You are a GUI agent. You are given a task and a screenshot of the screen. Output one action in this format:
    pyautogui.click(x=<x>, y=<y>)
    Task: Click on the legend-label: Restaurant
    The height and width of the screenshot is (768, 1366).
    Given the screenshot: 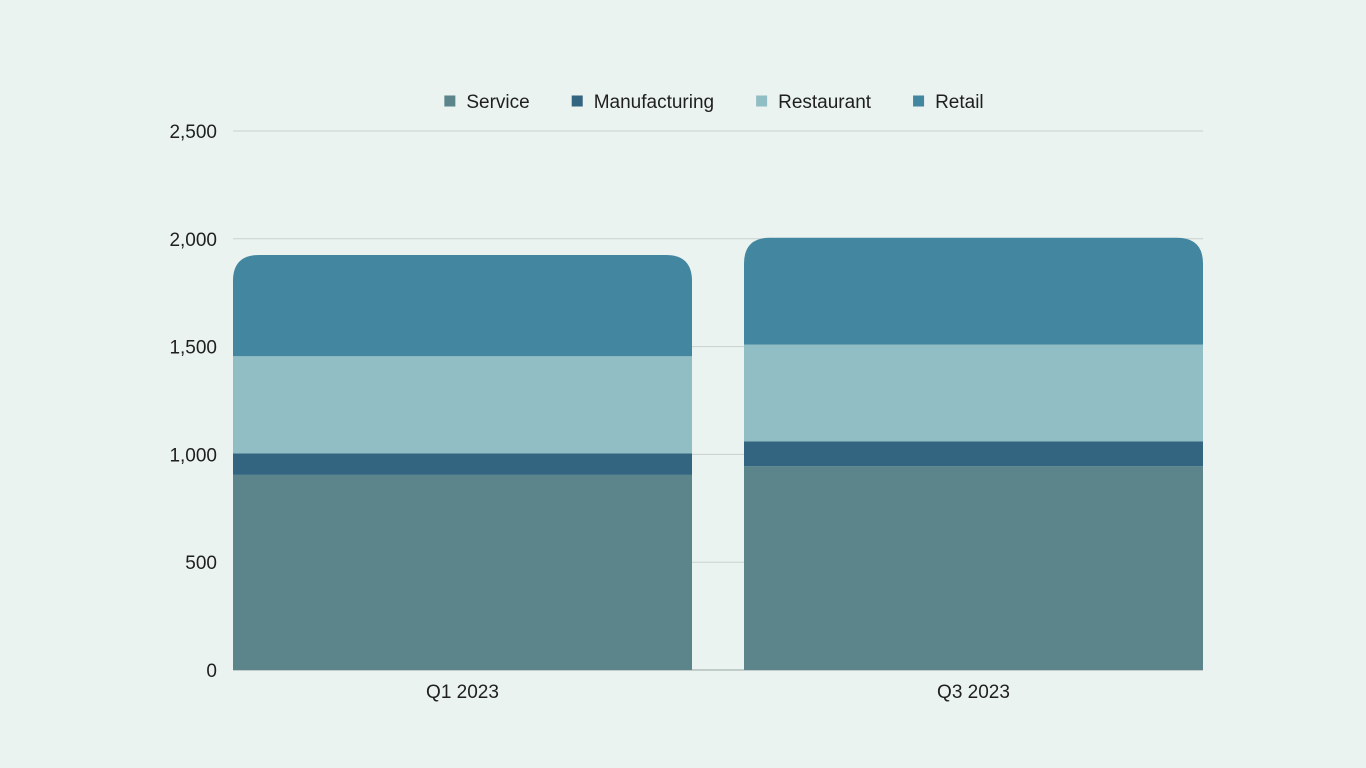 What is the action you would take?
    pyautogui.click(x=825, y=102)
    